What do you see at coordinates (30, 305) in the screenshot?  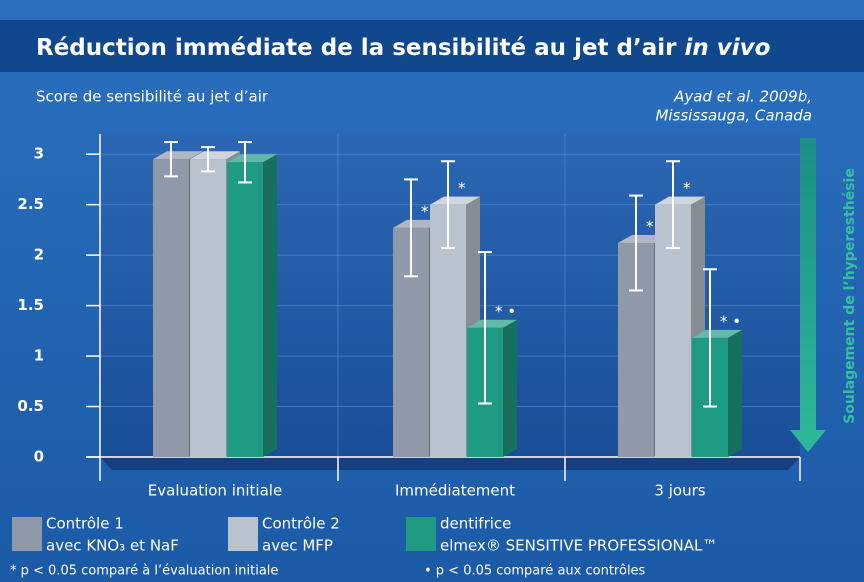 I see `y-tick-label: 1.5` at bounding box center [30, 305].